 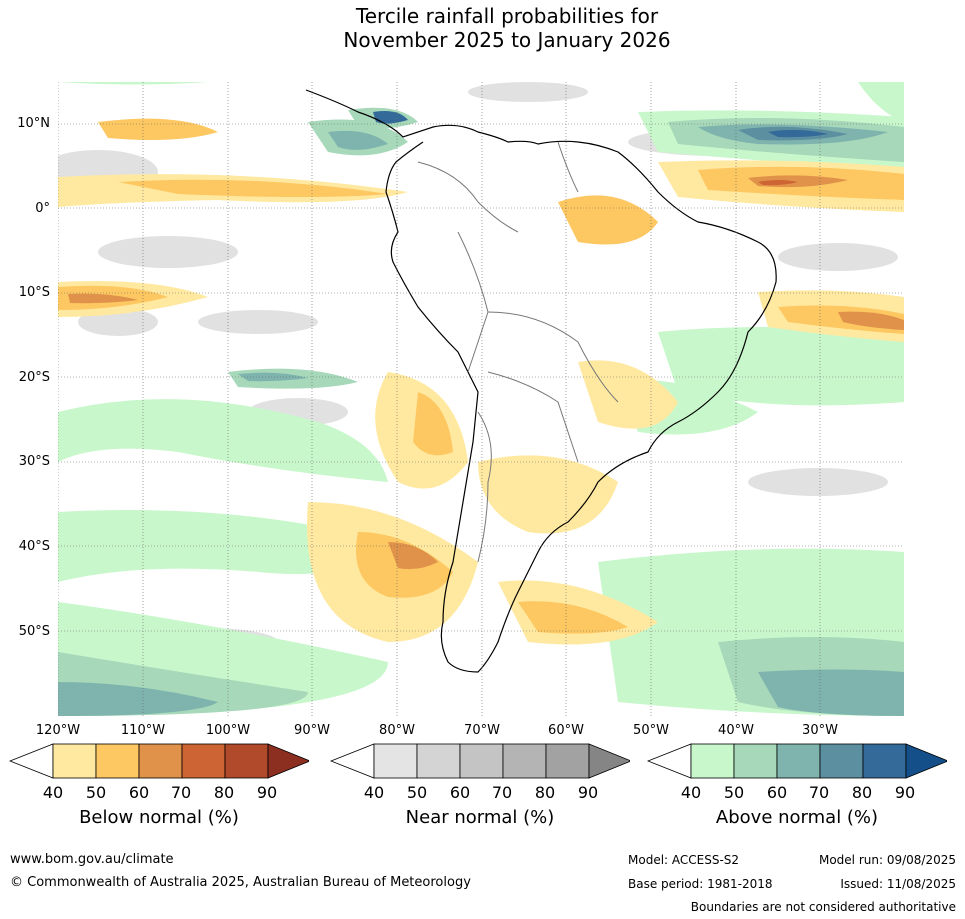 What do you see at coordinates (33, 123) in the screenshot?
I see `lat-label-10n: 10°N` at bounding box center [33, 123].